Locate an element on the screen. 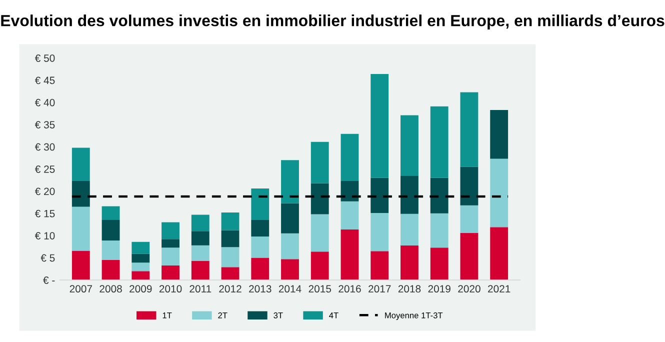 Image resolution: width=665 pixels, height=342 pixels. legend-label: 2T is located at coordinates (223, 315).